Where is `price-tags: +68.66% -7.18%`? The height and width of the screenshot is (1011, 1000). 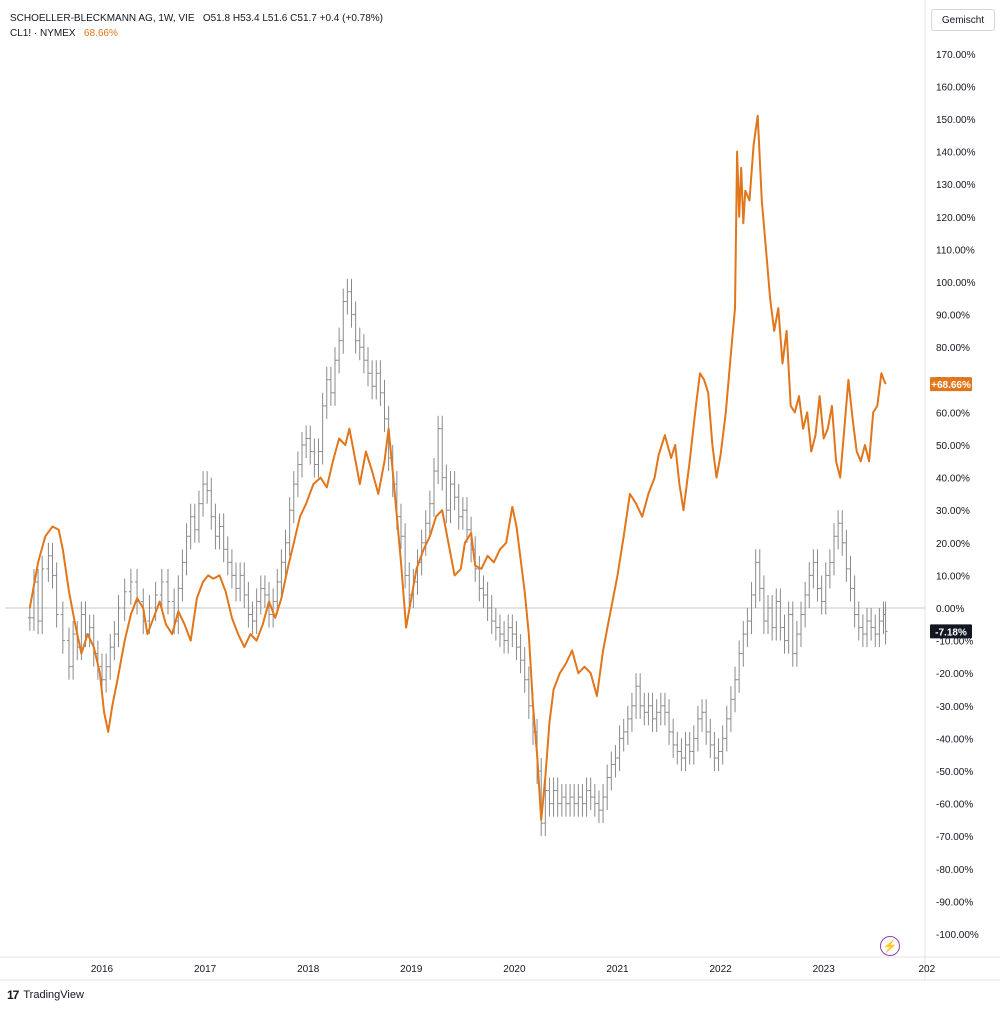
price-tags: +68.66% -7.18% is located at coordinates (951, 508).